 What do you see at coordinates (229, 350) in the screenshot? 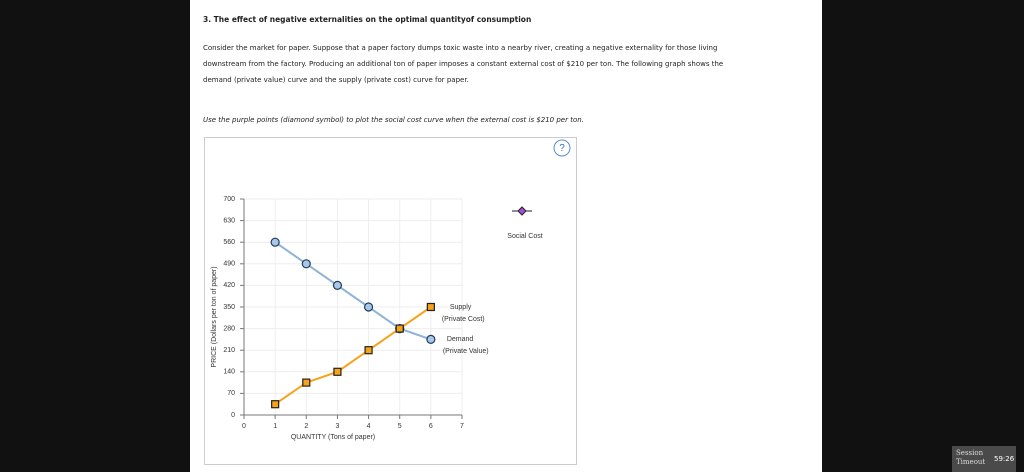
I see `y-tick-label: 210` at bounding box center [229, 350].